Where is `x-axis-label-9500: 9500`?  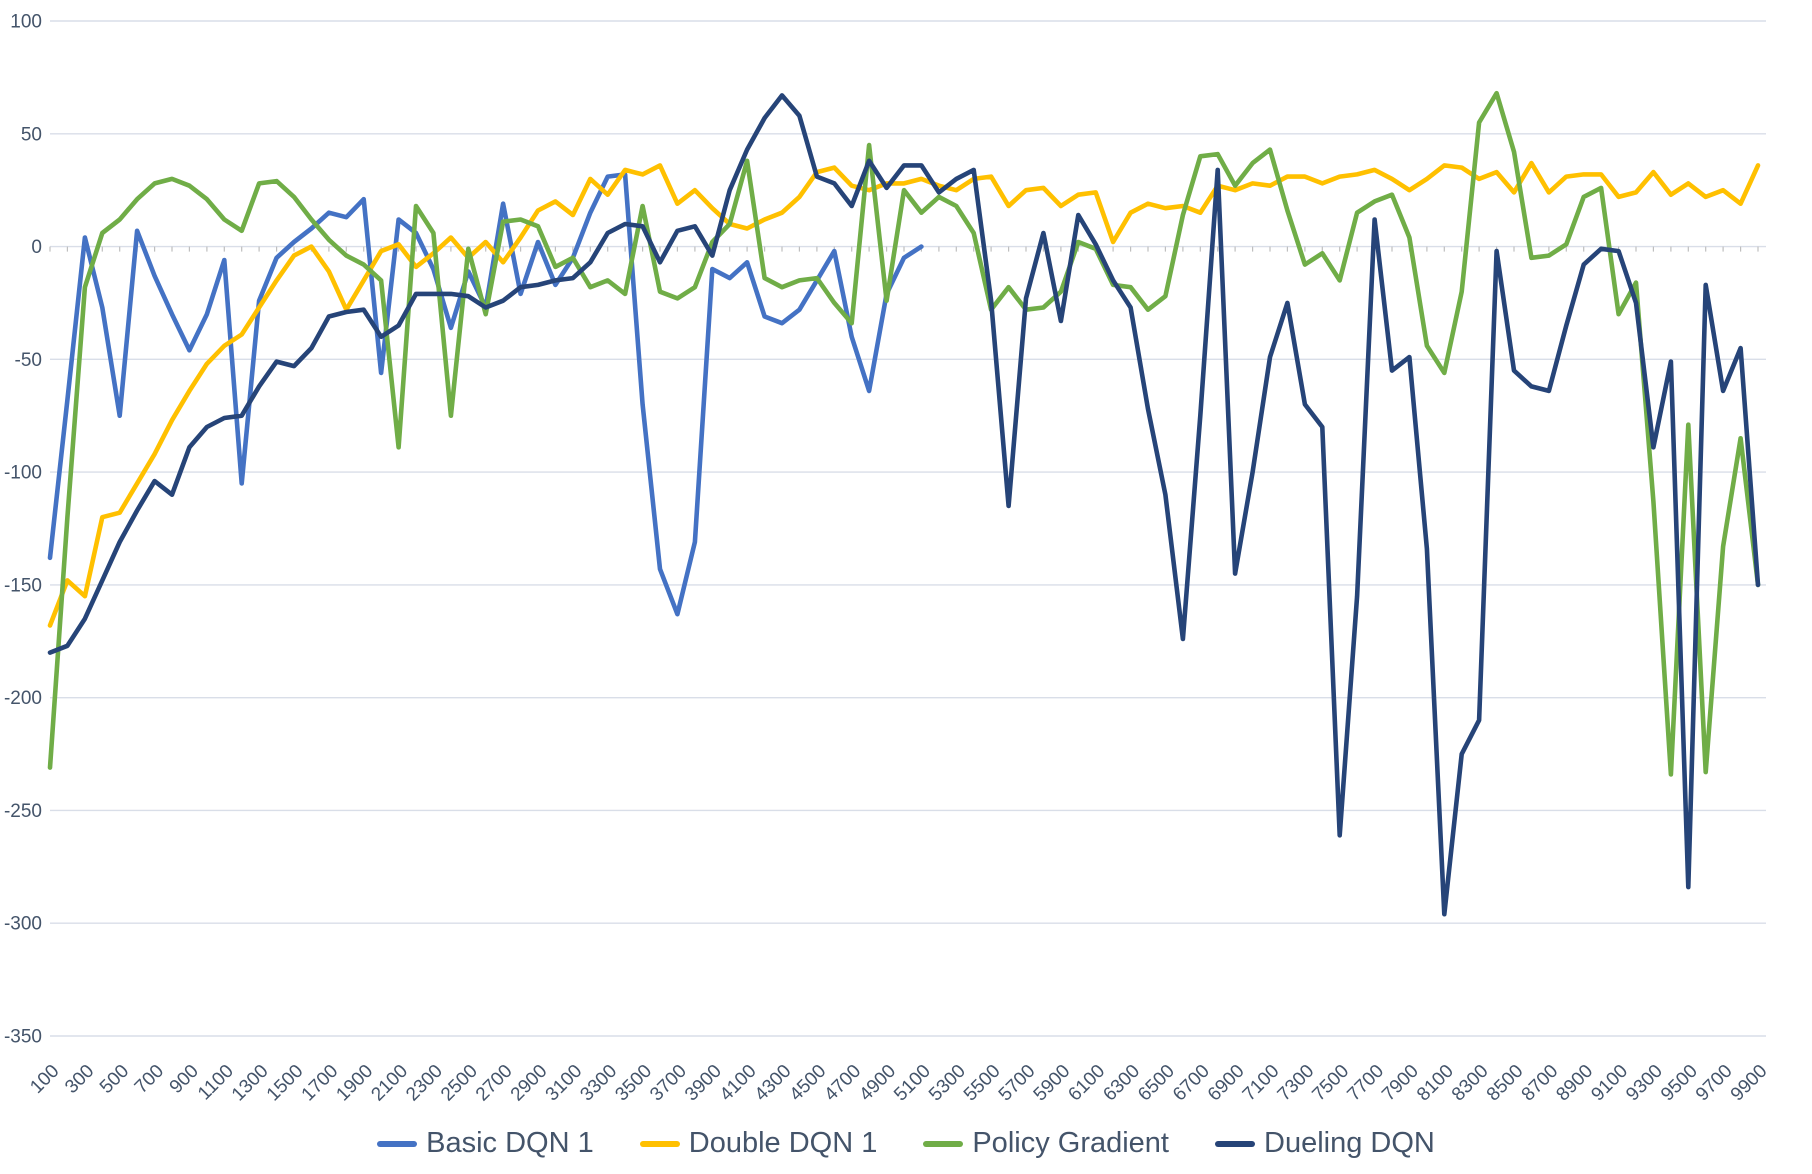 x-axis-label-9500: 9500 is located at coordinates (1679, 1083).